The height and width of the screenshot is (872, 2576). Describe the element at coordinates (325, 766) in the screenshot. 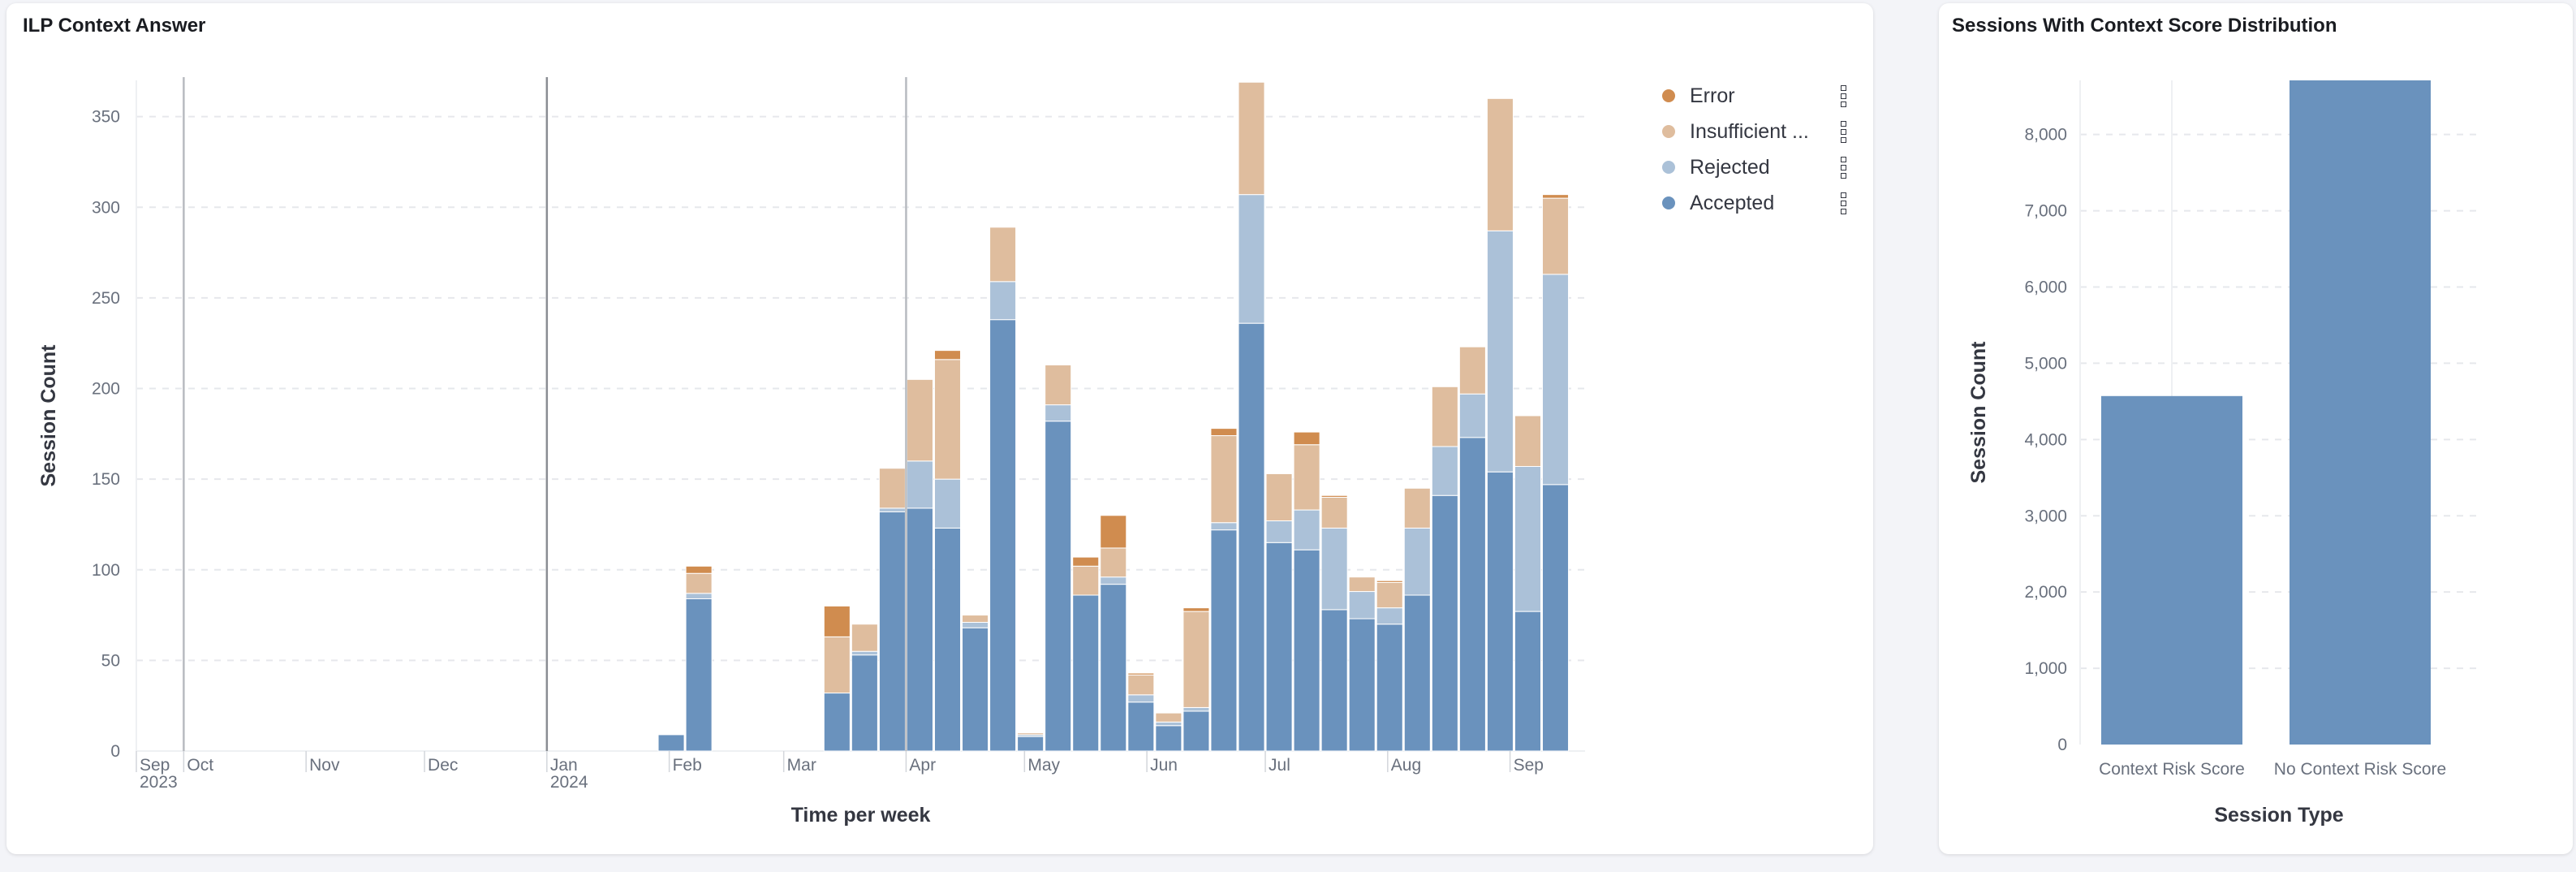

I see `x-tick-label: Nov` at that location.